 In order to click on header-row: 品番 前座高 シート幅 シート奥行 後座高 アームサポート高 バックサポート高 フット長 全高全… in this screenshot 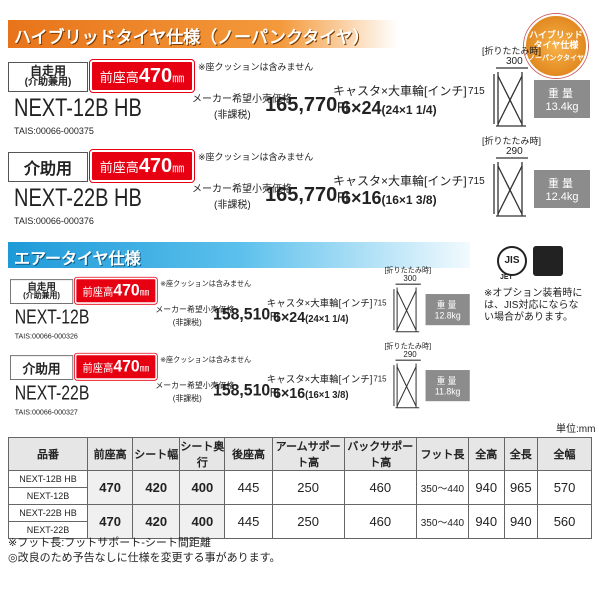, I will do `click(299, 454)`.